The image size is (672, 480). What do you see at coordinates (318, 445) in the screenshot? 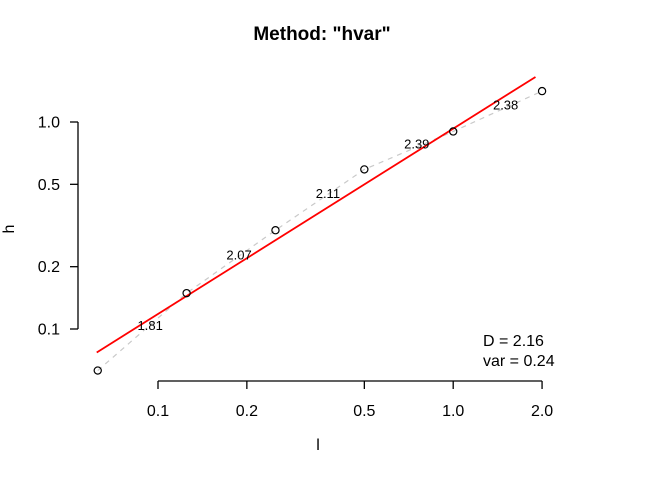
I see `x-axis-label: l` at bounding box center [318, 445].